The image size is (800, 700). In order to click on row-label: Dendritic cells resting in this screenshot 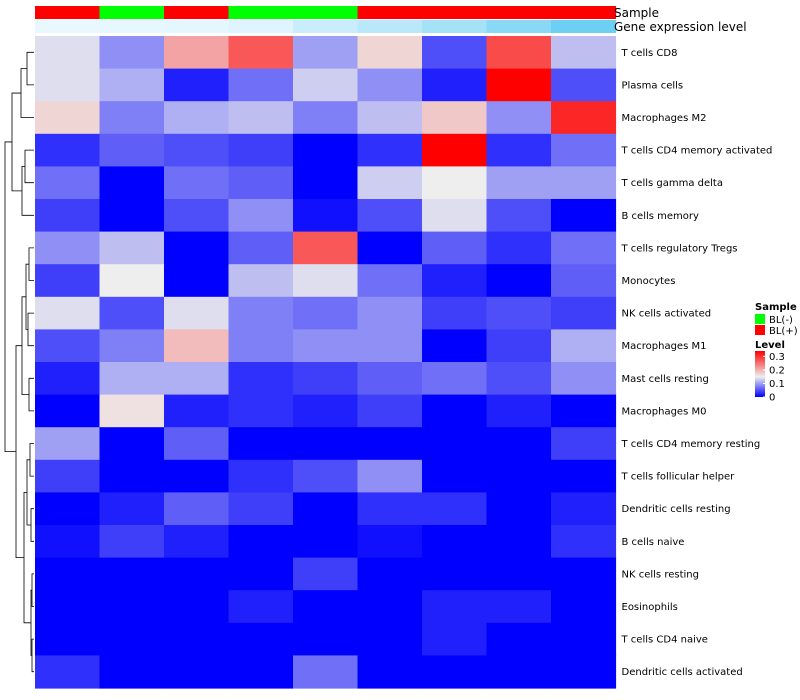, I will do `click(676, 509)`.